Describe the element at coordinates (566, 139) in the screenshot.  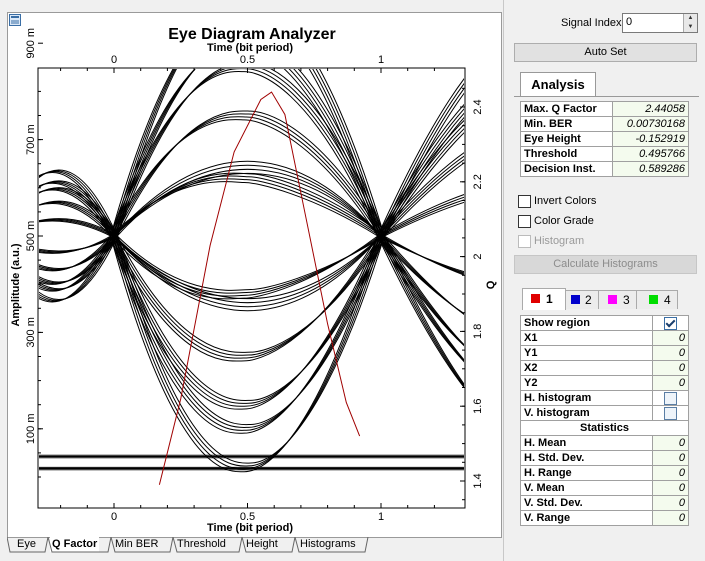
I see `analysis-key: Eye Height` at that location.